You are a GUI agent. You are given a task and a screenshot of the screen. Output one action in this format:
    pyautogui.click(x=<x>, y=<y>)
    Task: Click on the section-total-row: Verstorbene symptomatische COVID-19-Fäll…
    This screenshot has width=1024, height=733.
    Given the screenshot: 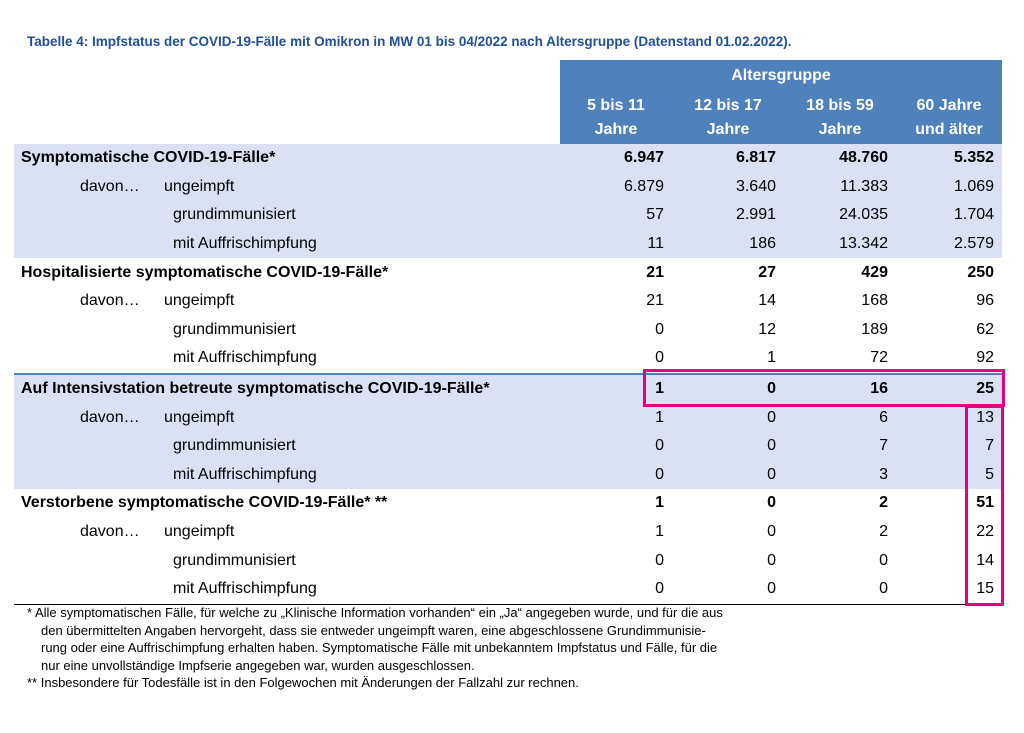 What is the action you would take?
    pyautogui.click(x=508, y=503)
    